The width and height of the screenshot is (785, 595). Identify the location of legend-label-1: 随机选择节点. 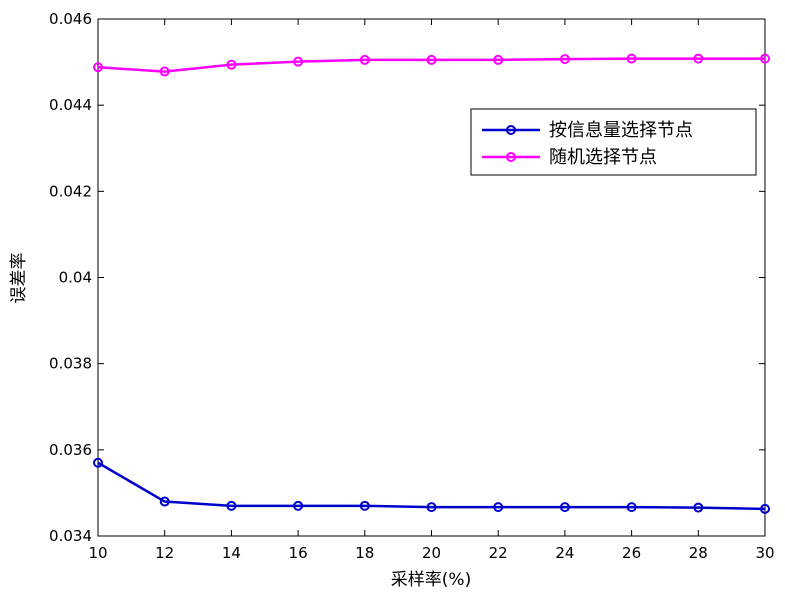
(603, 157).